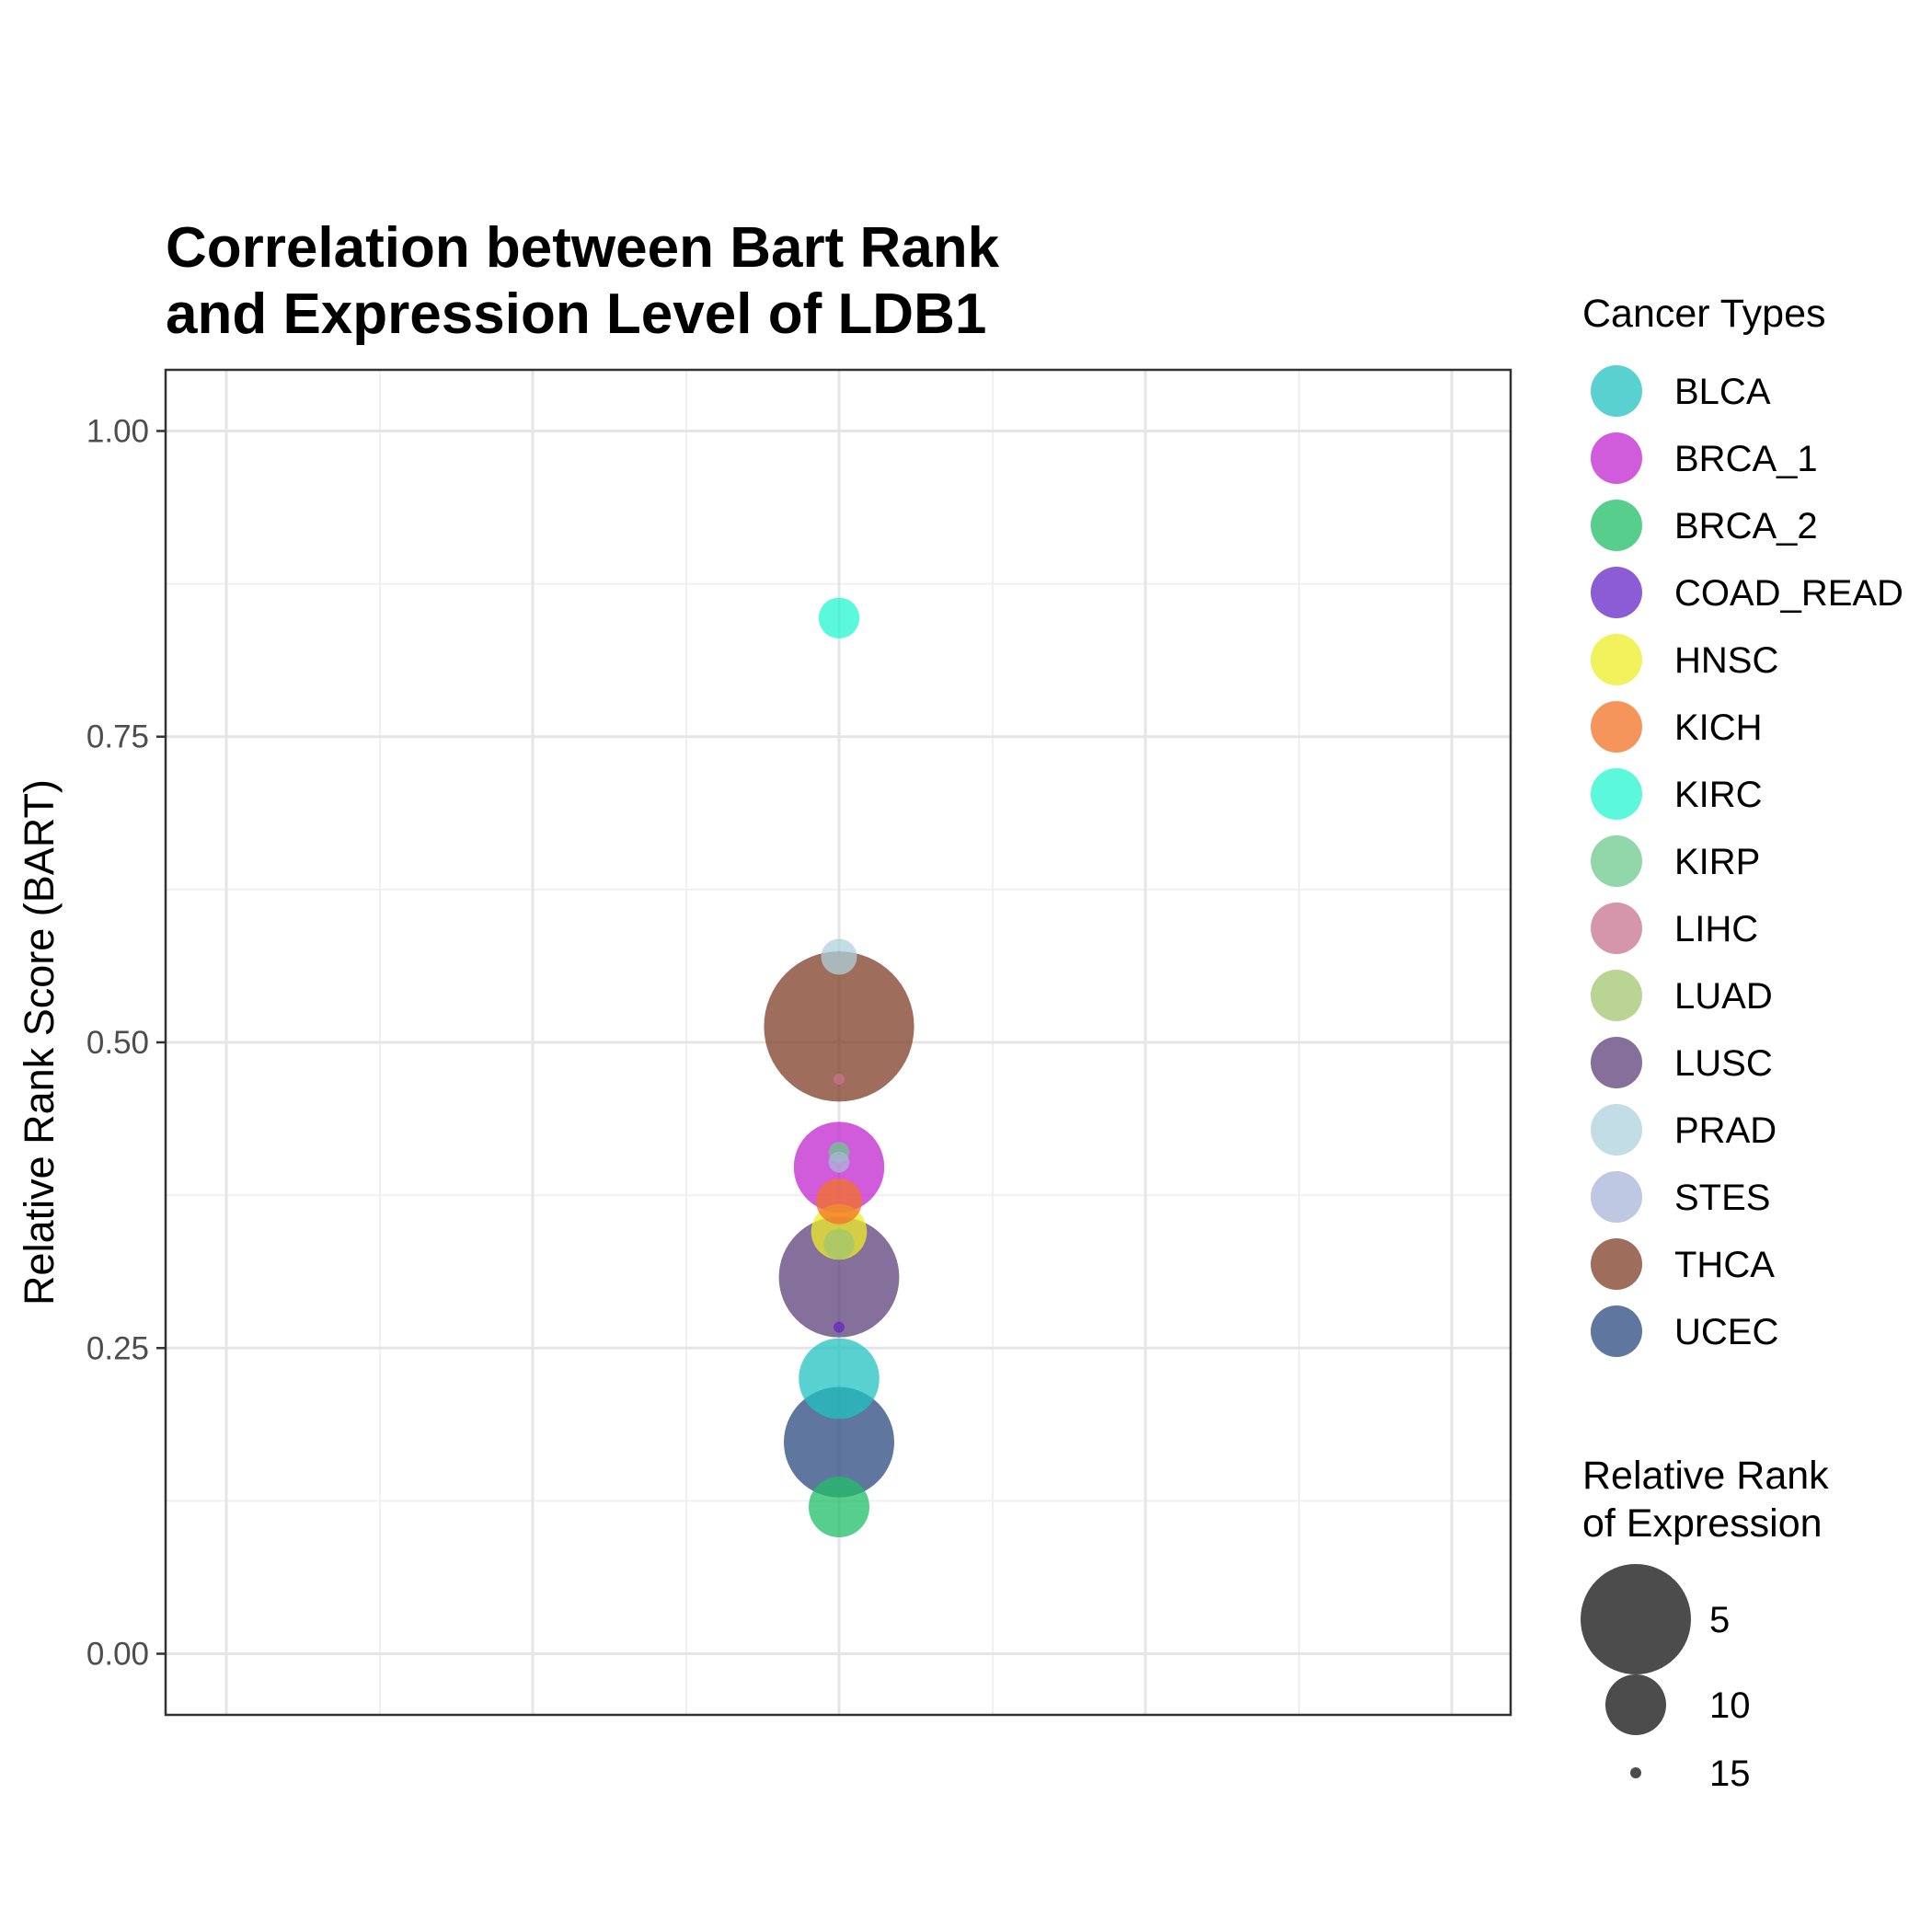 The image size is (1932, 1932). I want to click on legend-key-stes, so click(1616, 1197).